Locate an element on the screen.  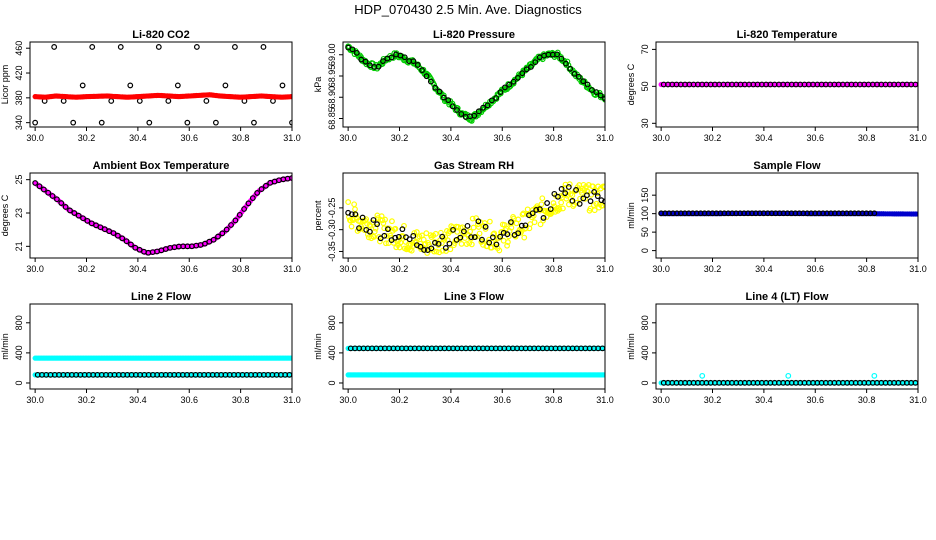
y-tick-label: 800 is located at coordinates (19, 322).